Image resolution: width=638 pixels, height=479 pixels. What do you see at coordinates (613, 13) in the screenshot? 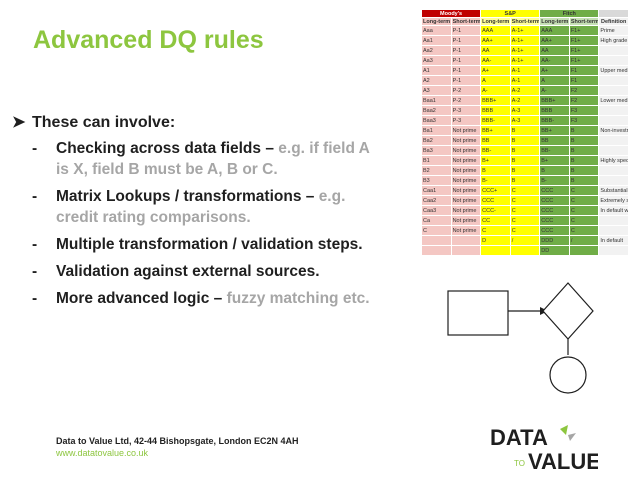
I see `agency-header` at bounding box center [613, 13].